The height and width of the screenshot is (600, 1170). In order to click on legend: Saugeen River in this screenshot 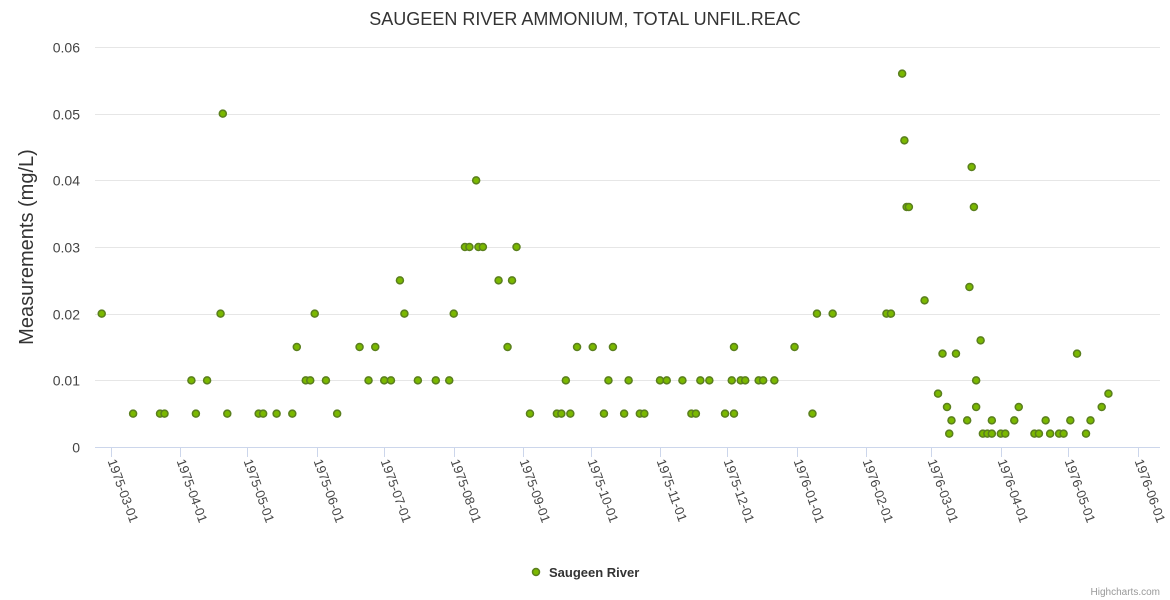, I will do `click(585, 572)`.